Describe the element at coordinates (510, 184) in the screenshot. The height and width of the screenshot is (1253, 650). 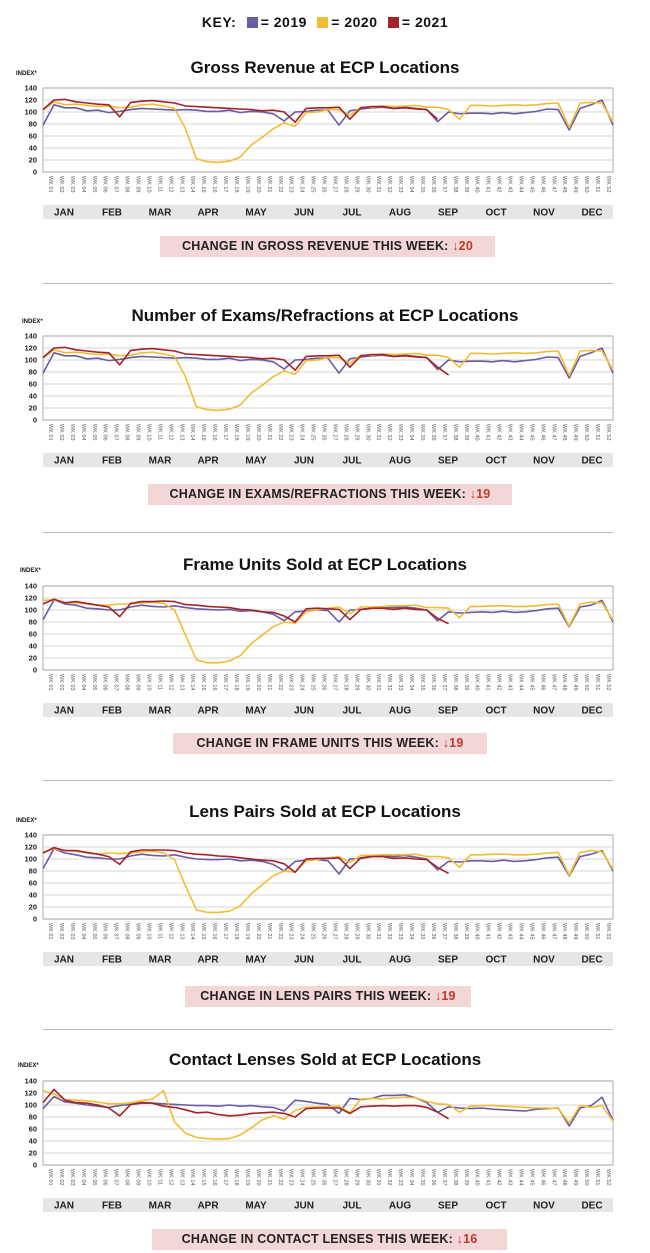
I see `week-tick-label: WK 43` at that location.